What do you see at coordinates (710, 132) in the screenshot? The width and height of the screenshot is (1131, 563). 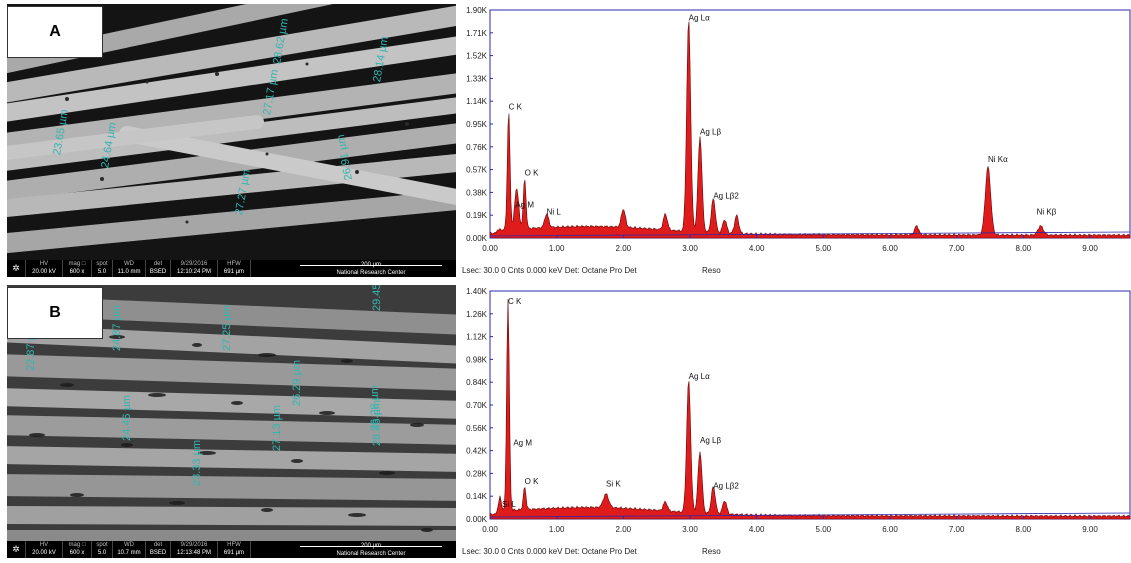 I see `peak-label: Ag Lβ` at bounding box center [710, 132].